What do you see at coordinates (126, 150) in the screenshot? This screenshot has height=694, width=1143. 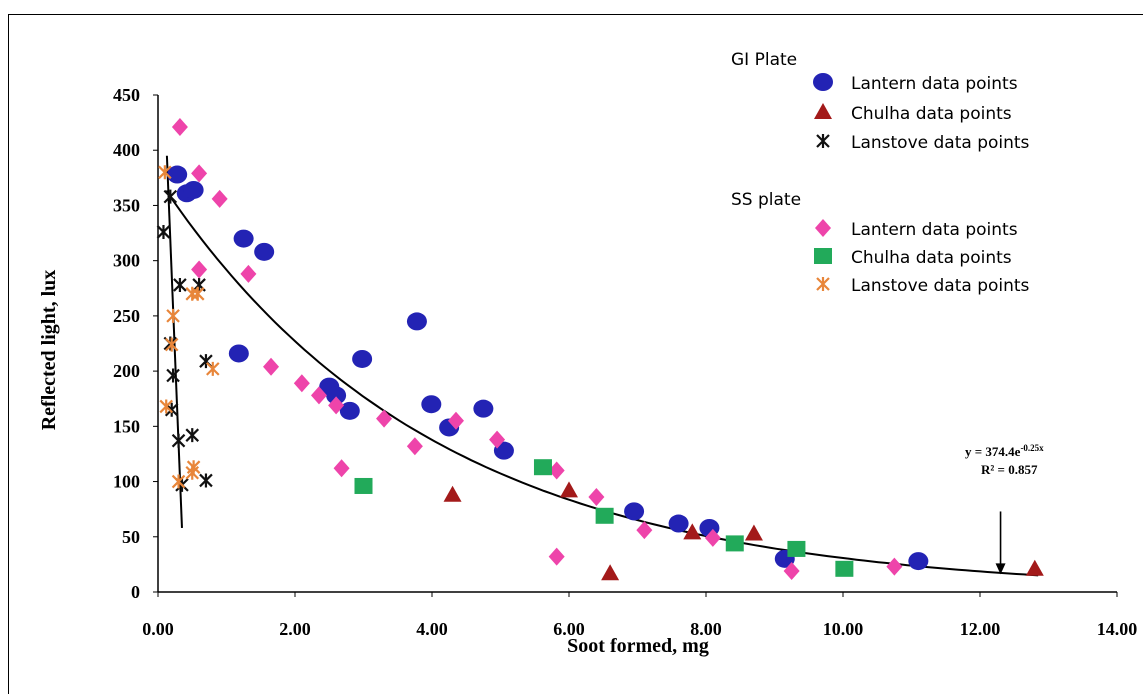 I see `y-tick-label: 400` at bounding box center [126, 150].